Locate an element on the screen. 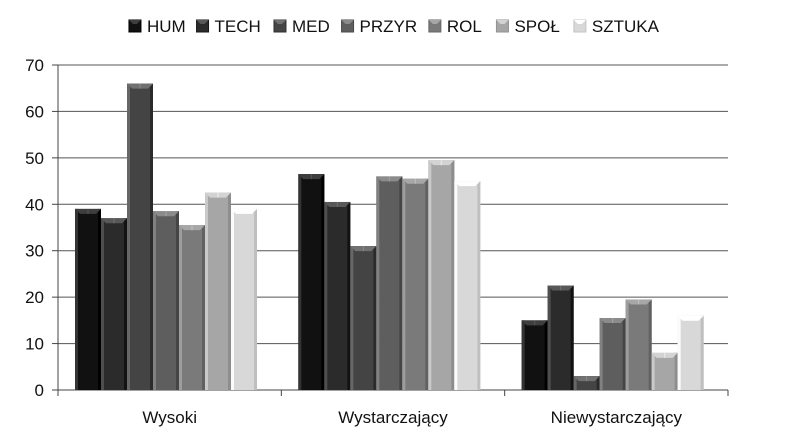  legend-item-sztuka: SZTUKA is located at coordinates (616, 26).